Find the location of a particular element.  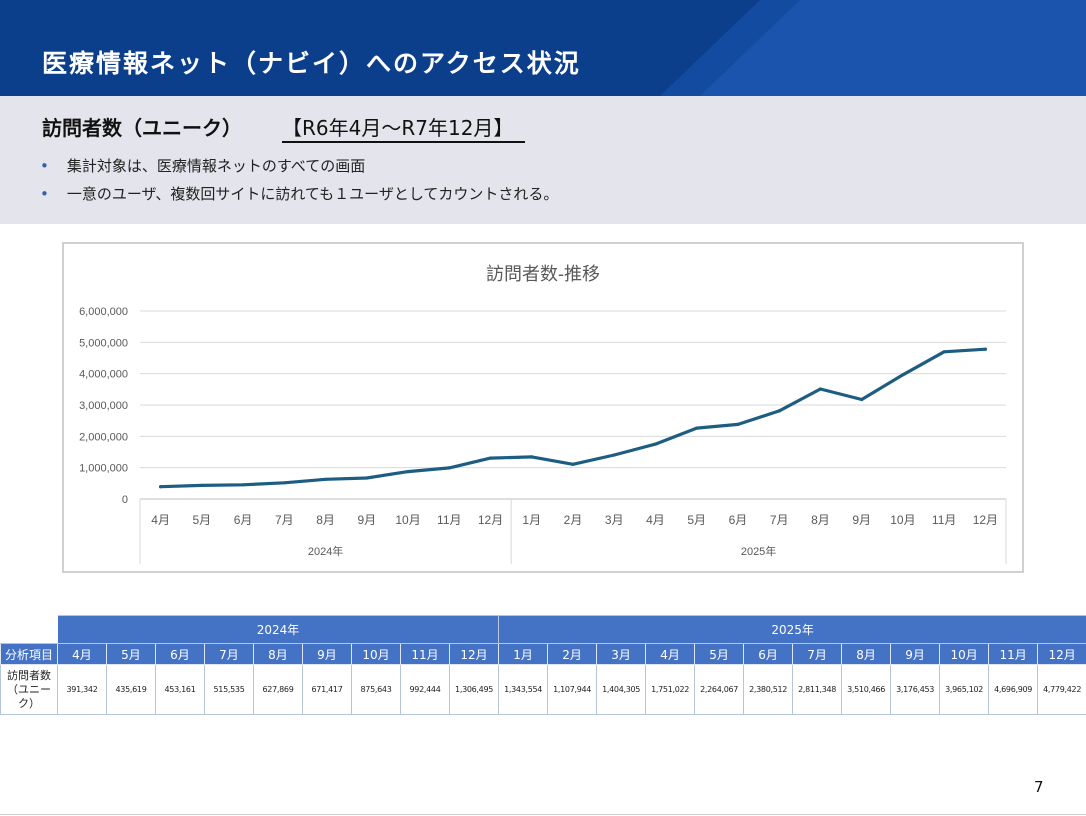

bullet-text: 一意のユーザ、複数回サイトに訪れても１ユーザとしてカウントされる。 is located at coordinates (312, 194).